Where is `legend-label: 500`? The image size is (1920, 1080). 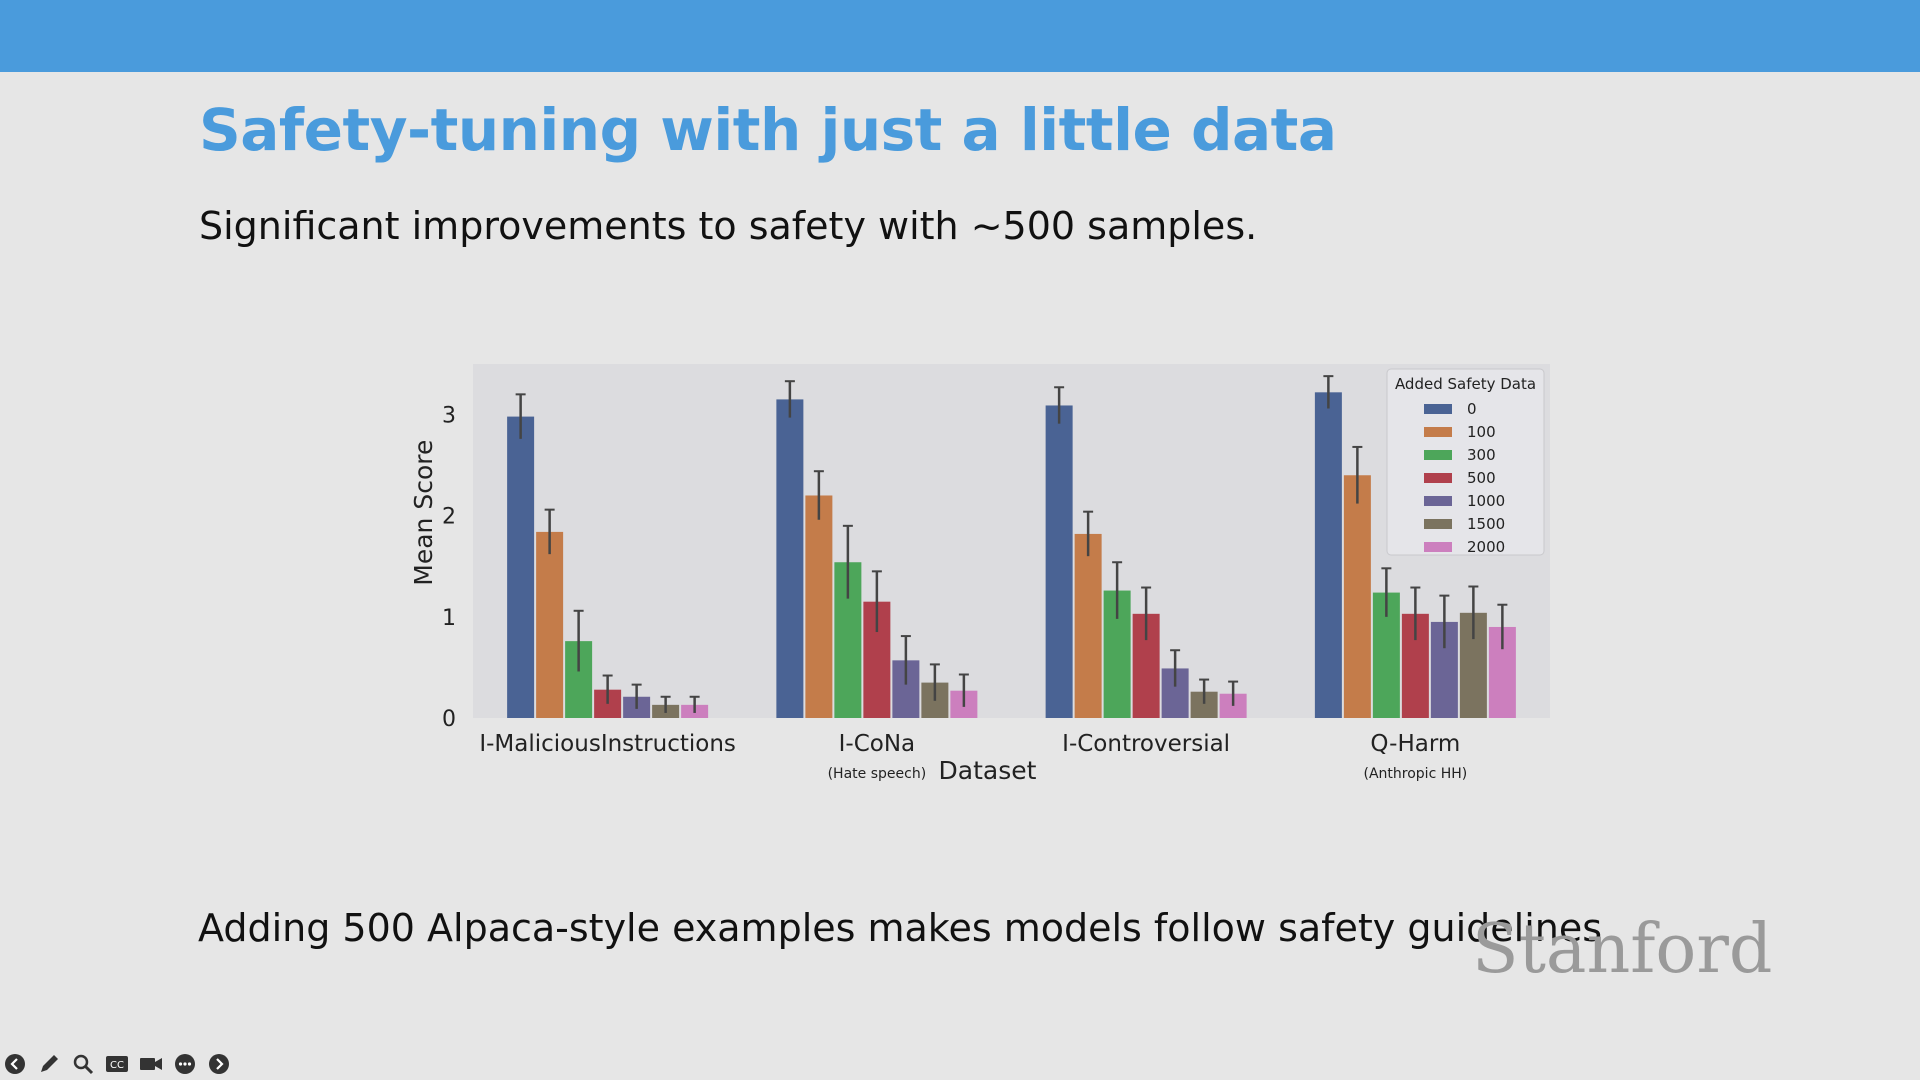
legend-label: 500 is located at coordinates (1481, 478).